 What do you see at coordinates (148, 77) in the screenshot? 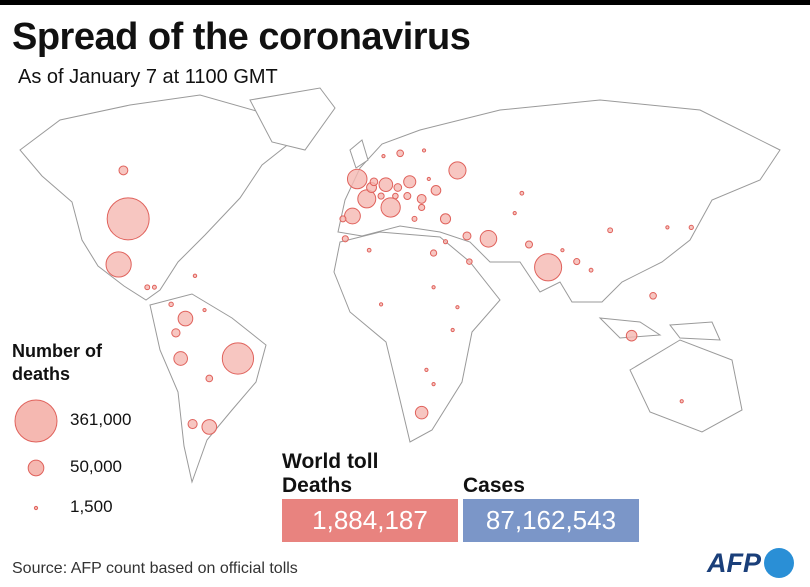
I see `subtitle: As of January 7 at 1100 GMT` at bounding box center [148, 77].